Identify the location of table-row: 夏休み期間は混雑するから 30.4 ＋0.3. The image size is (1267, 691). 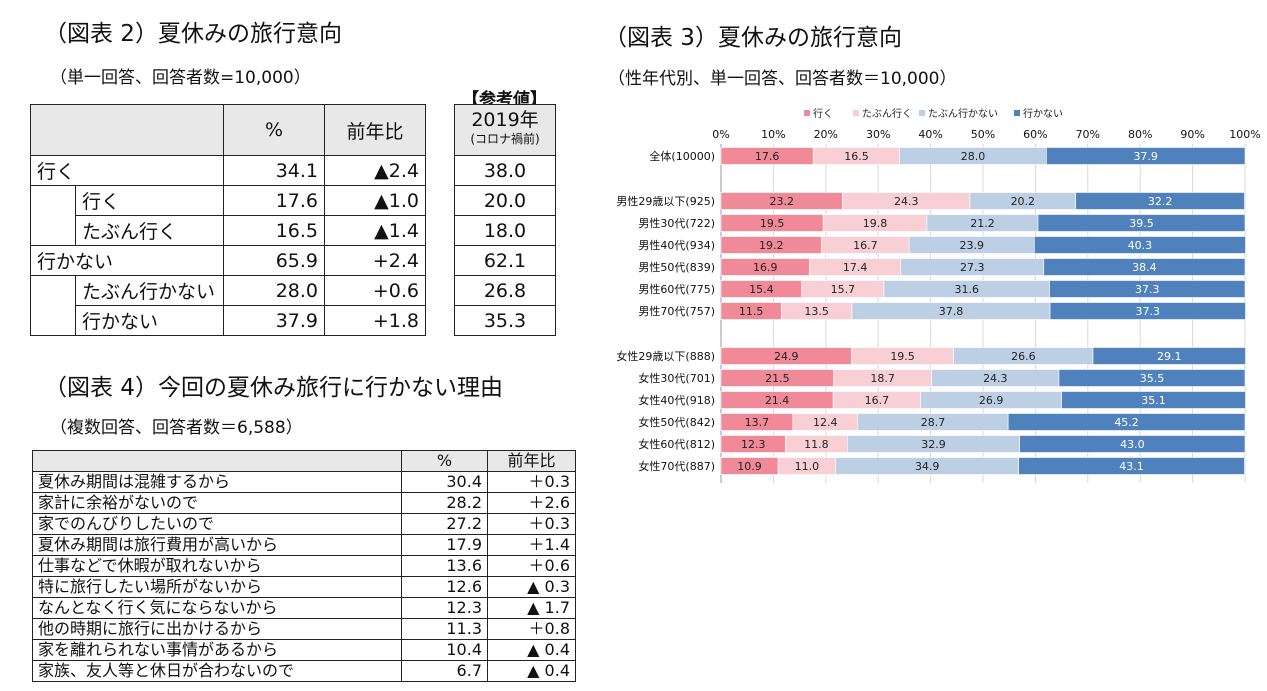
(304, 482).